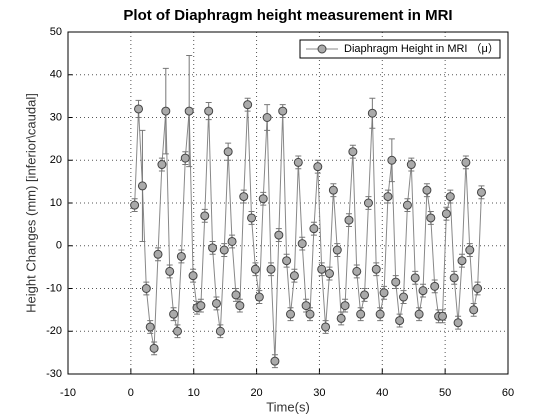  What do you see at coordinates (56, 117) in the screenshot?
I see `y-tick-label: 30` at bounding box center [56, 117].